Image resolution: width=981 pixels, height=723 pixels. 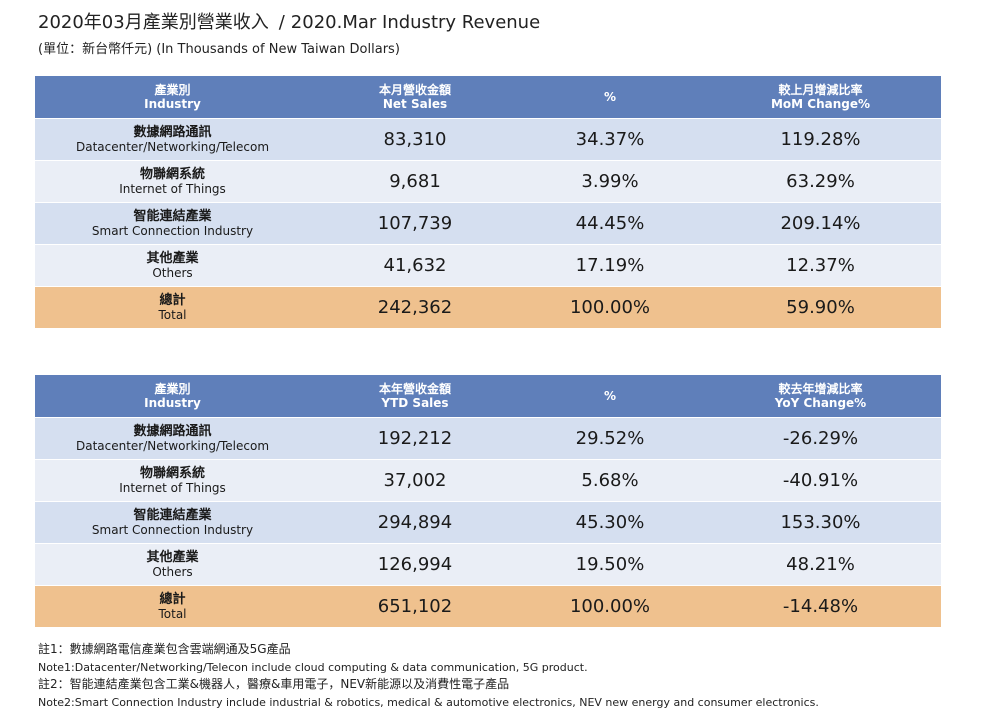 I want to click on change-cell: 209.14%, so click(x=820, y=223).